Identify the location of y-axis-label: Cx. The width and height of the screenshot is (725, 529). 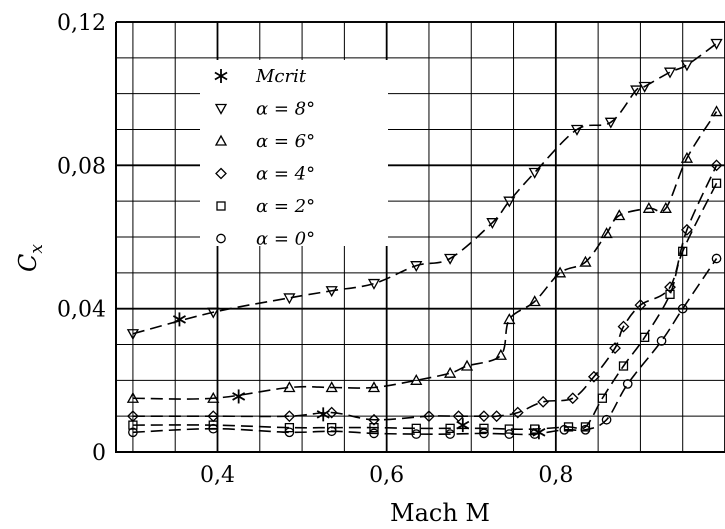
(30, 258).